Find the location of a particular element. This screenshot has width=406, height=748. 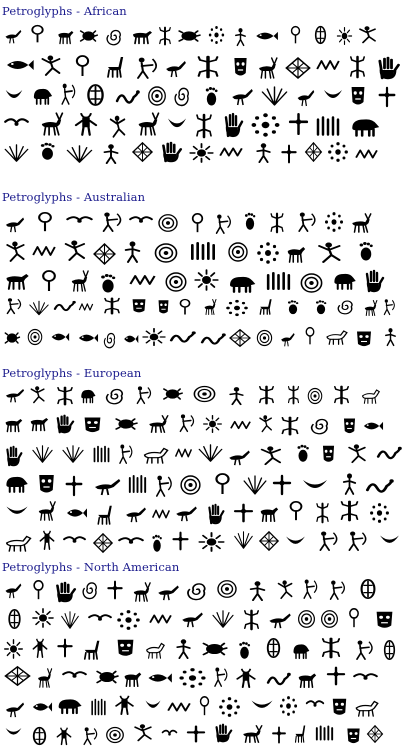

turtle-glyph is located at coordinates (189, 36).